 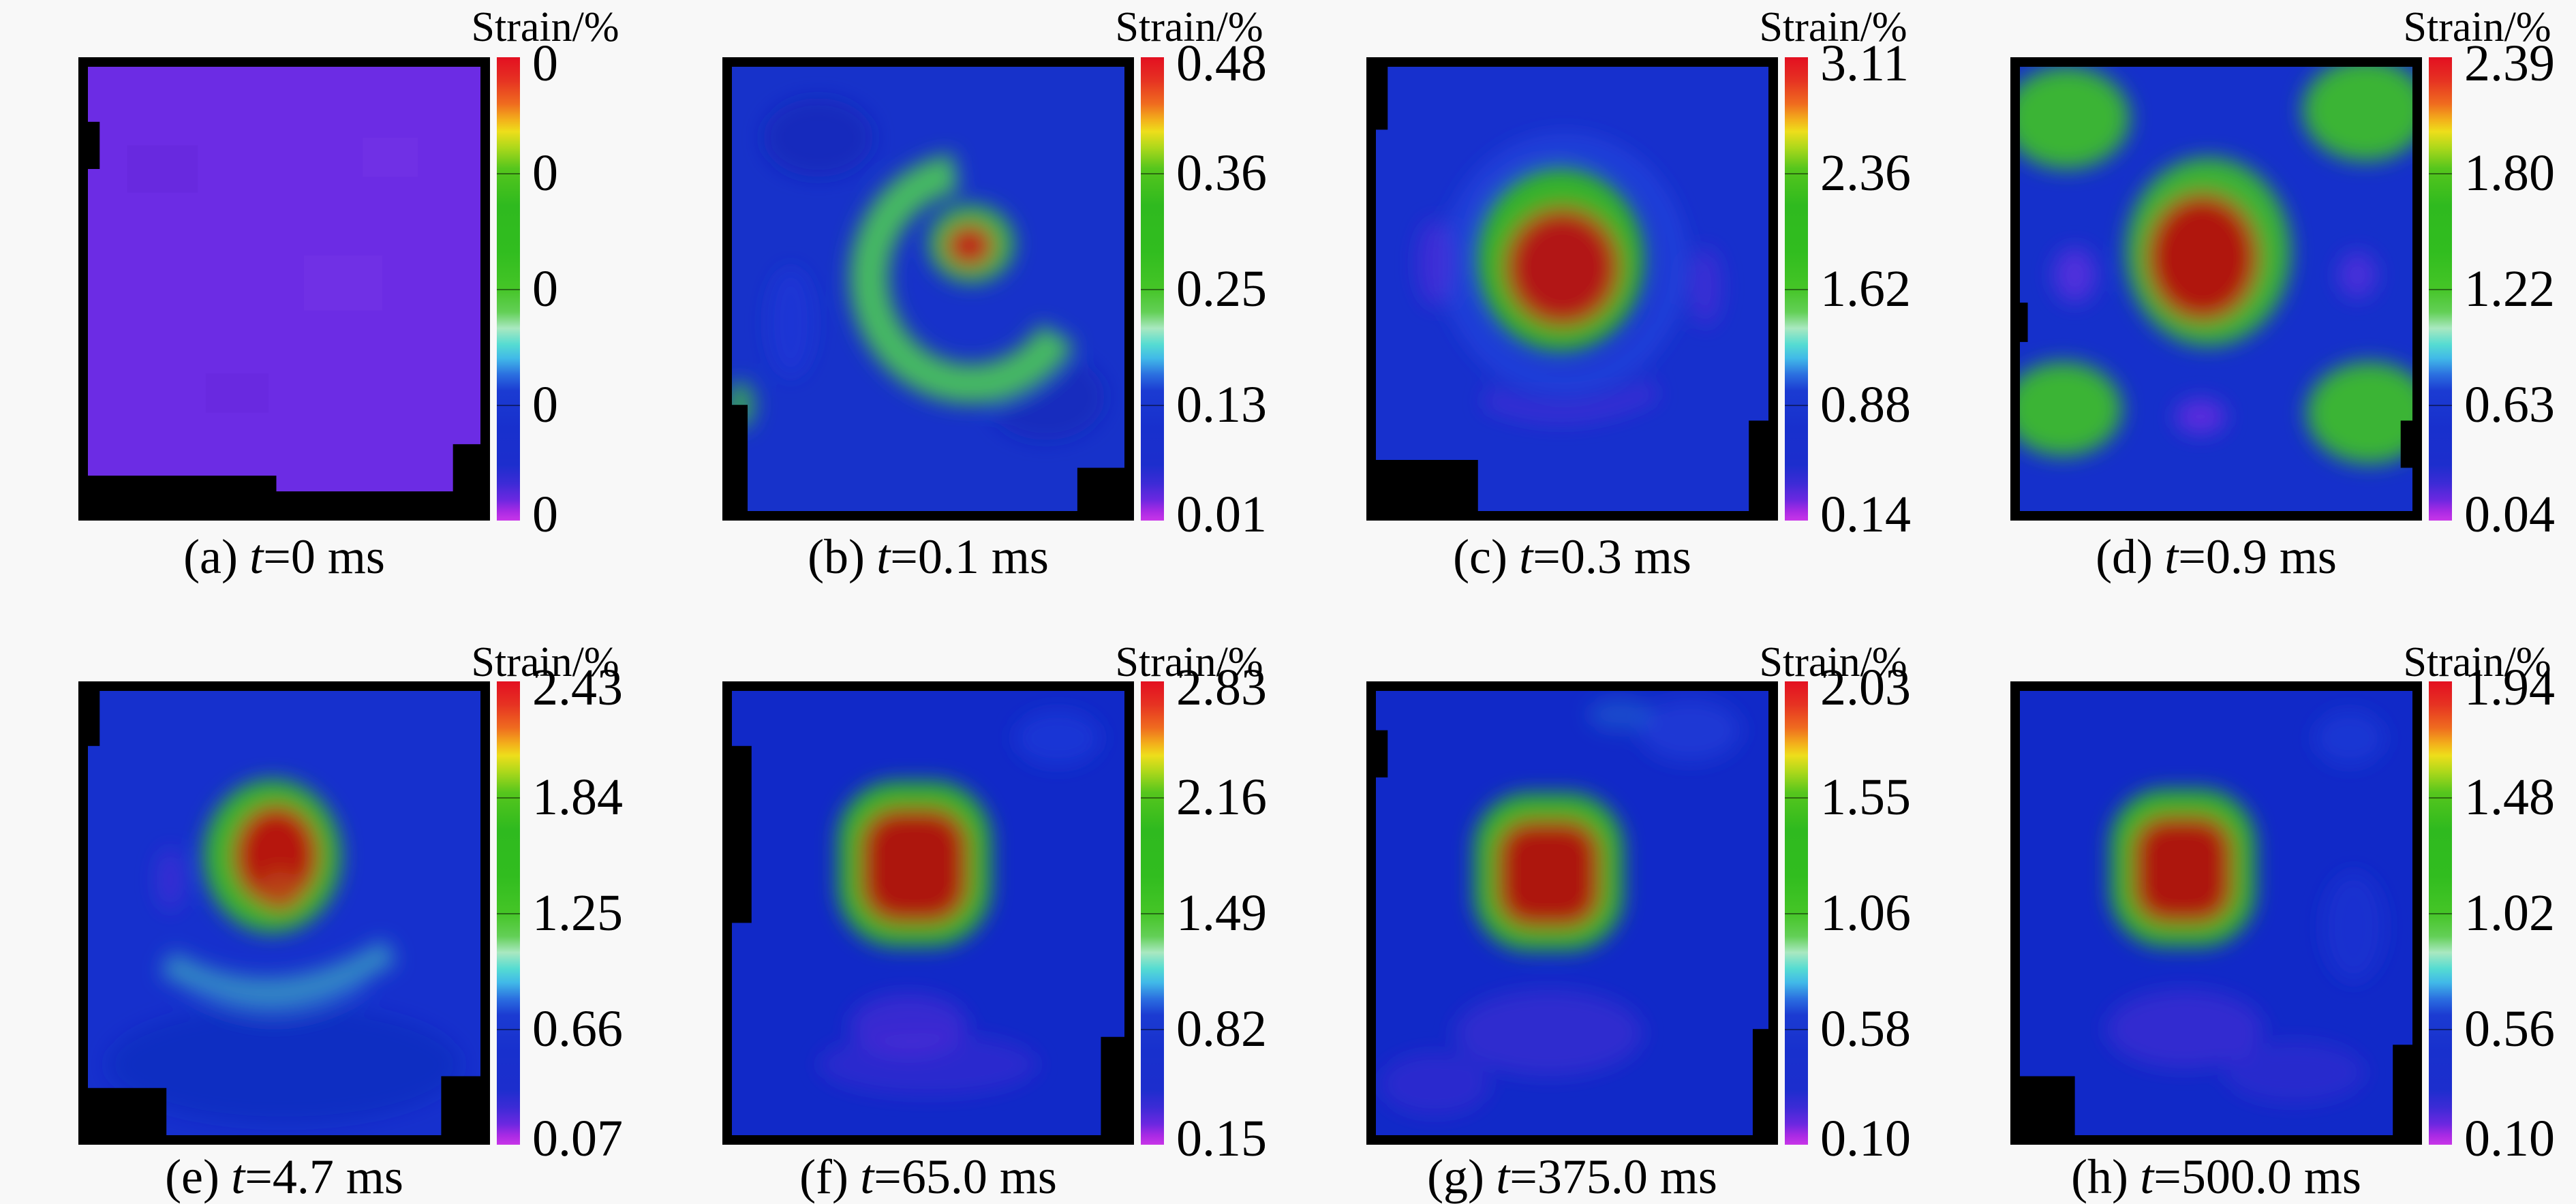 What do you see at coordinates (1018, 288) in the screenshot?
I see `panel-body: 0.48 0.36 0.25 0.13 0.01` at bounding box center [1018, 288].